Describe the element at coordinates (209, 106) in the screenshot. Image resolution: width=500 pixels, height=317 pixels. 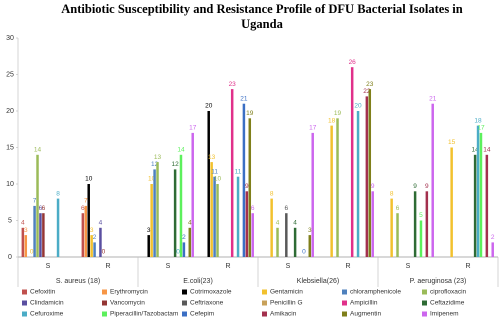
I see `value-label: 20` at that location.